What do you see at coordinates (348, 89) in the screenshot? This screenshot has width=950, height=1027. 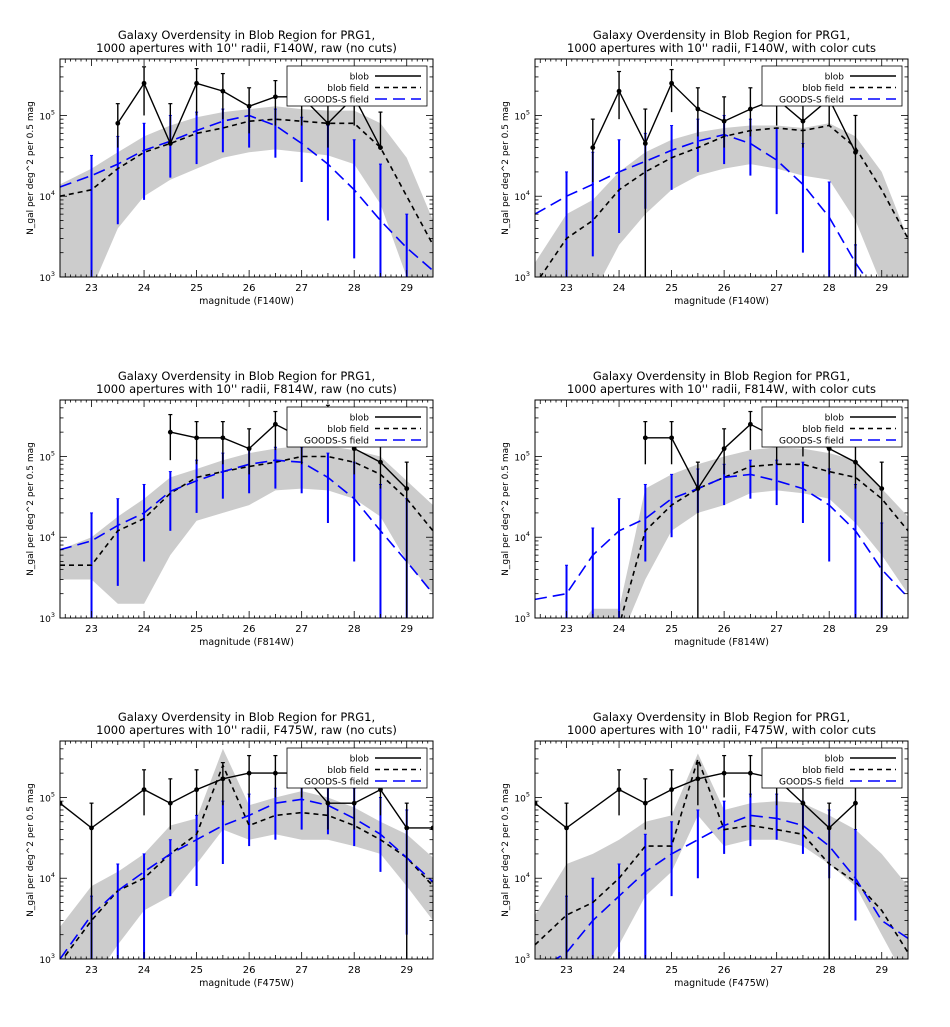 I see `legend-label: blob field` at bounding box center [348, 89].